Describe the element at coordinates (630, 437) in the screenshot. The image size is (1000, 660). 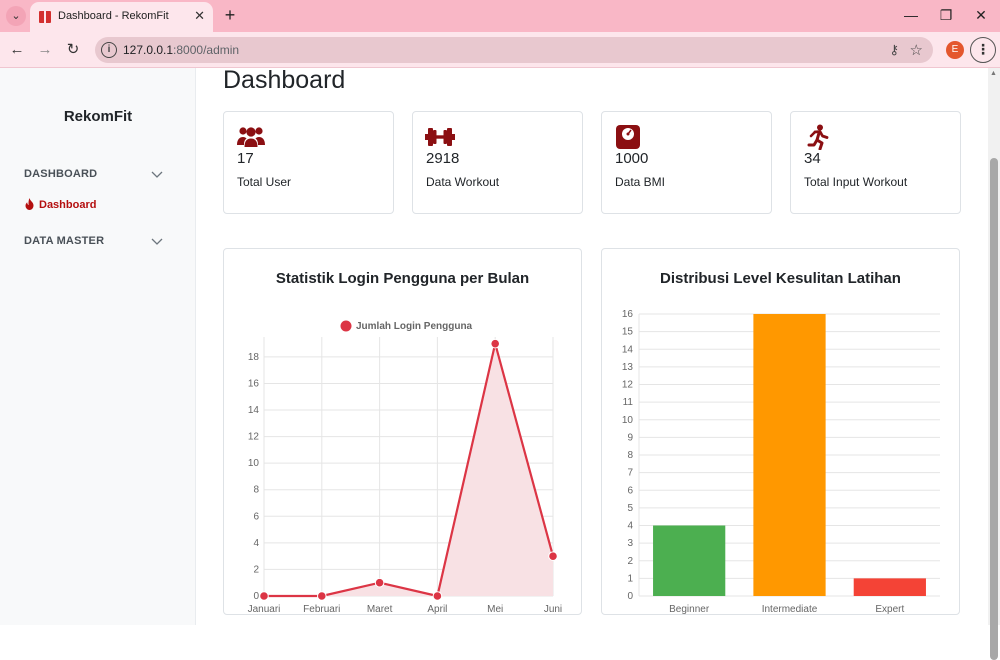
I see `y-tick-label: 9` at that location.